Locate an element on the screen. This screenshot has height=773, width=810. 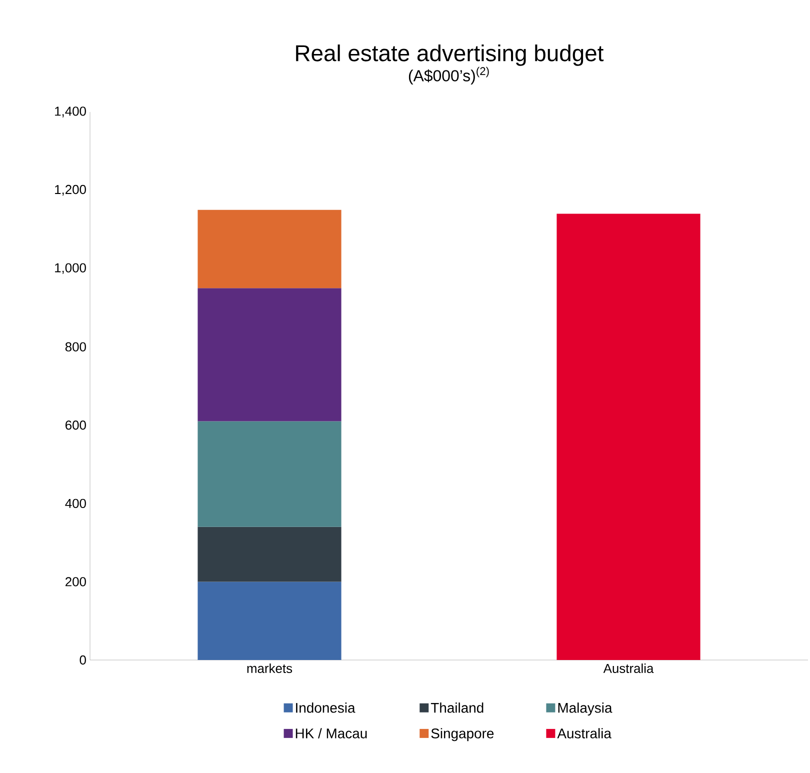
y-tick-label: 200 is located at coordinates (76, 581).